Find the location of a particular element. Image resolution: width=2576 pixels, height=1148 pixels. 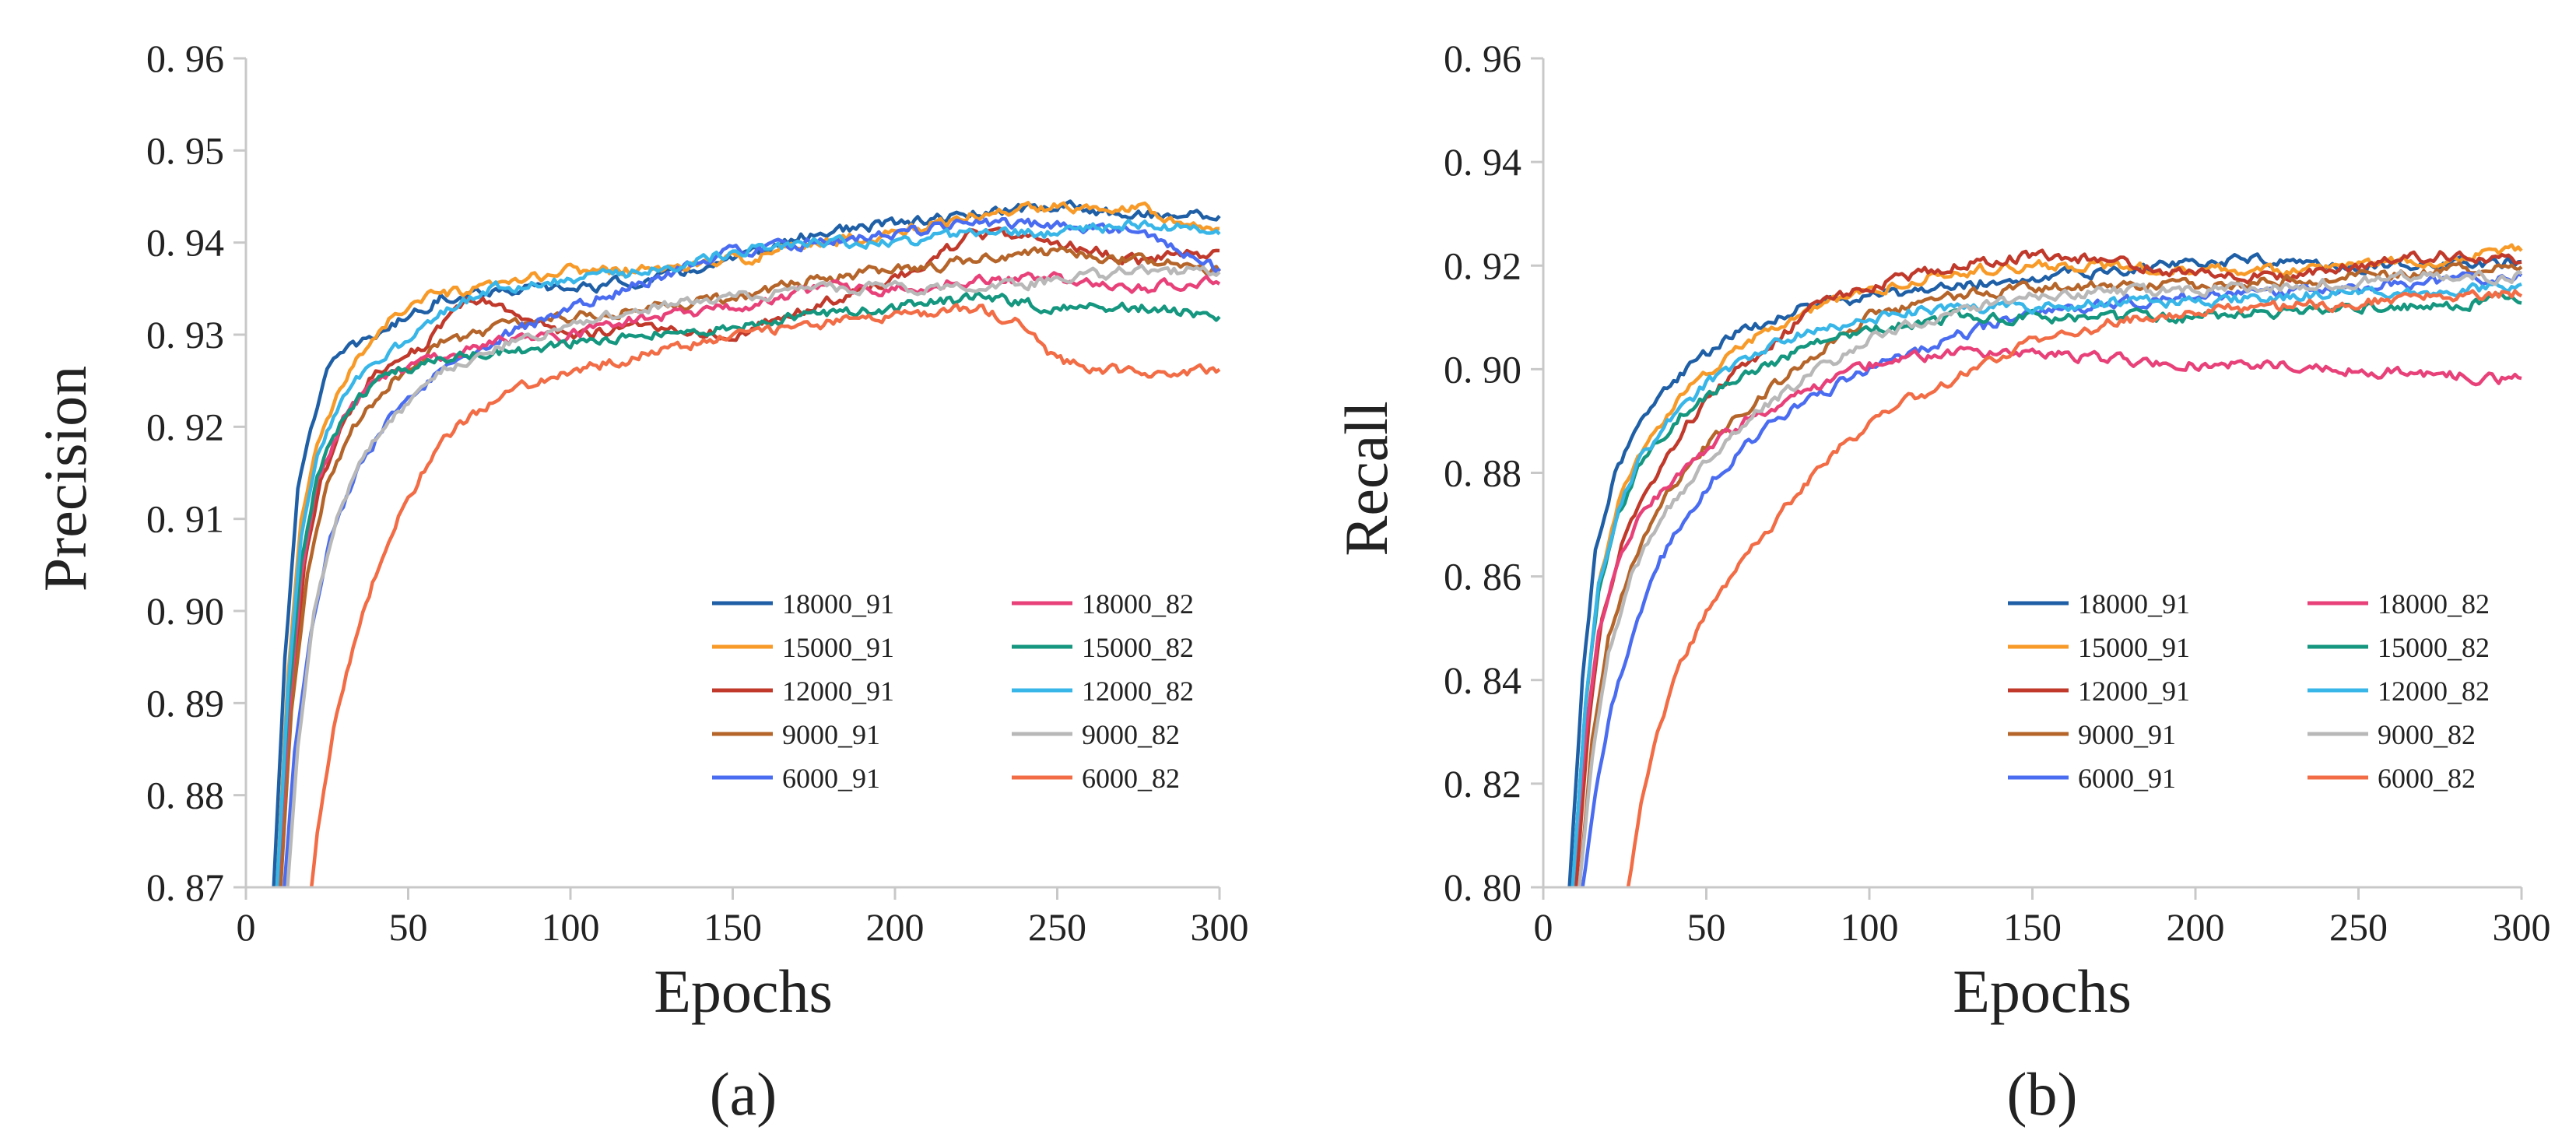

y-tick-label: 0. 80 is located at coordinates (1483, 887).